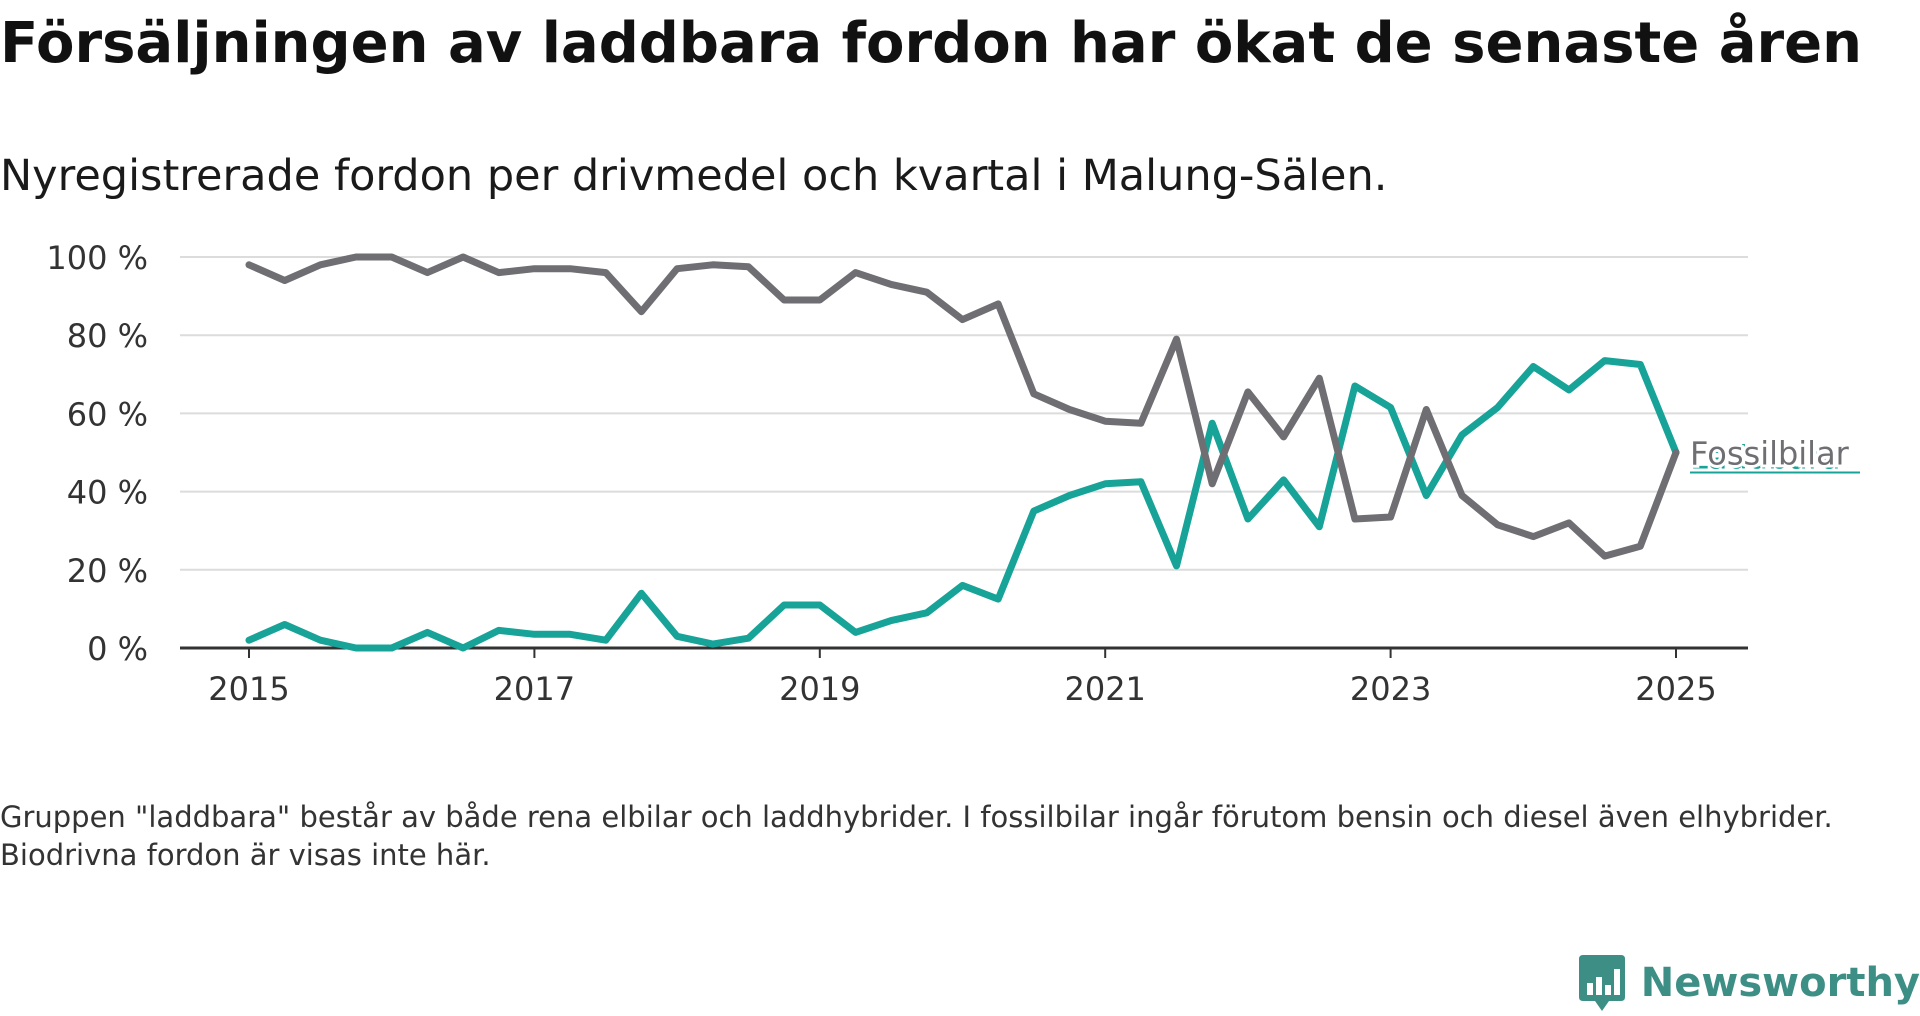 Image resolution: width=1920 pixels, height=1016 pixels. What do you see at coordinates (97, 258) in the screenshot?
I see `y-tick-label: 100 %` at bounding box center [97, 258].